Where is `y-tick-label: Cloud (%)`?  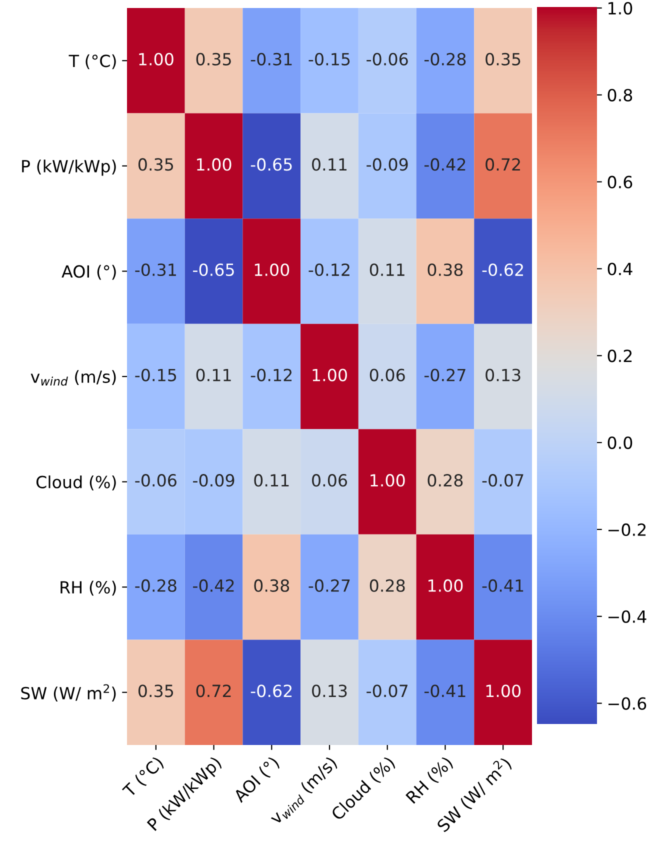 y-tick-label: Cloud (%) is located at coordinates (76, 482).